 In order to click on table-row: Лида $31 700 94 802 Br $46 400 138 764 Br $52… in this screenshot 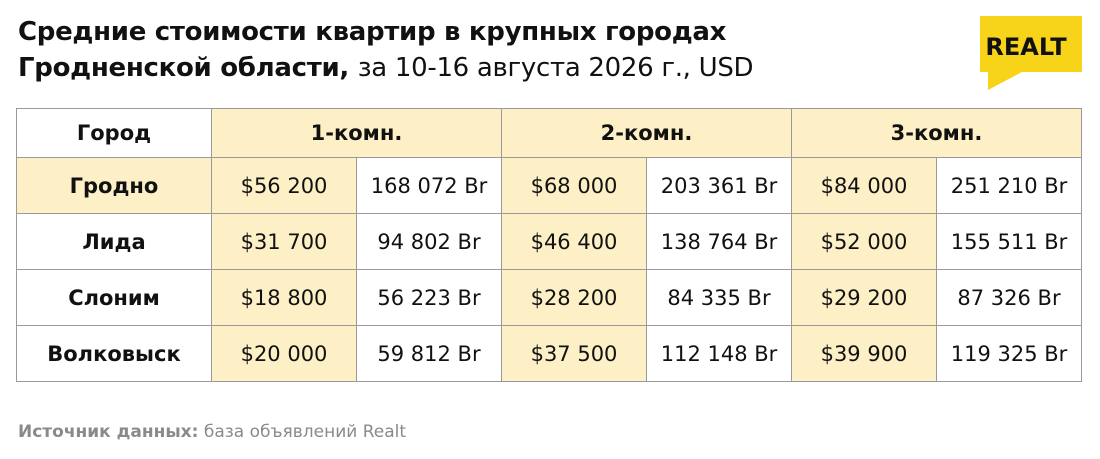, I will do `click(549, 241)`.